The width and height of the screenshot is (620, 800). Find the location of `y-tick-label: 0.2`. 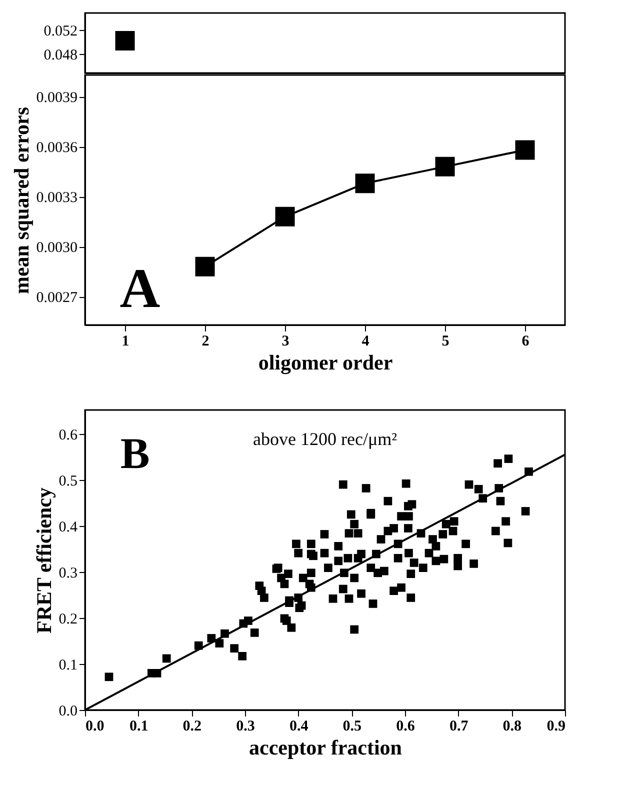

y-tick-label: 0.2 is located at coordinates (68, 619).